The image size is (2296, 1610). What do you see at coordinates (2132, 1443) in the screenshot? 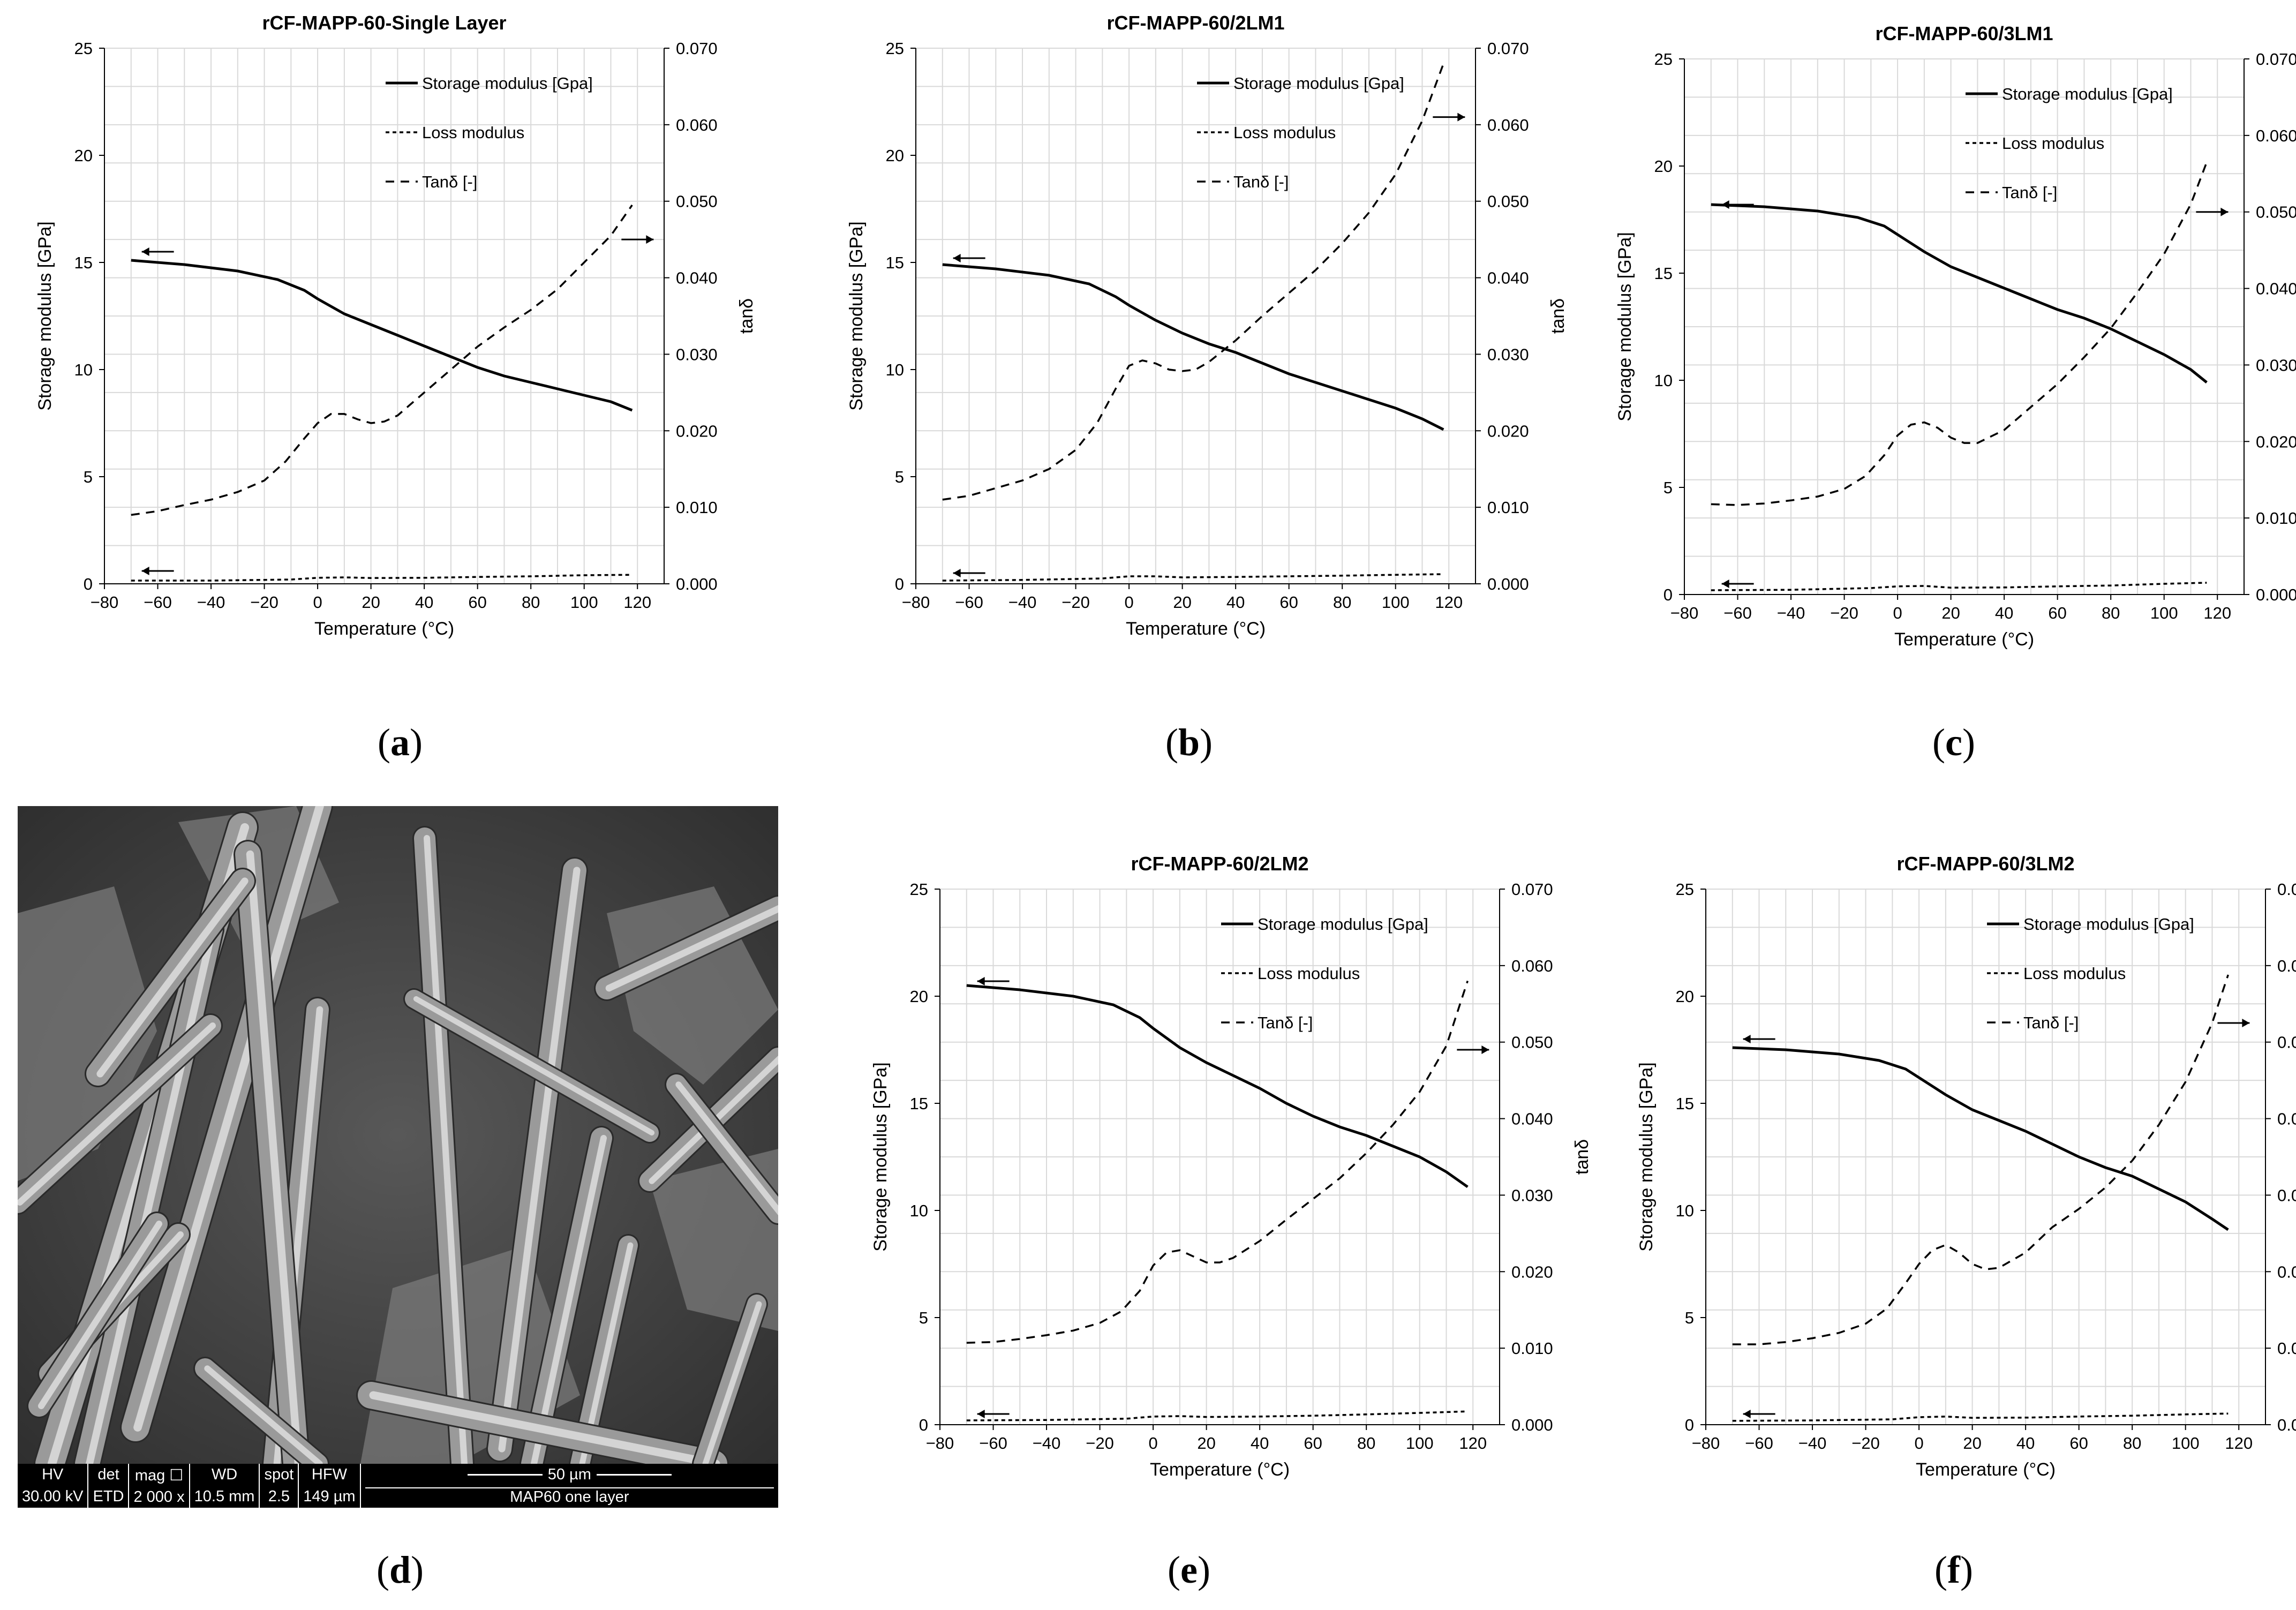
I see `x-tick-label: 80` at bounding box center [2132, 1443].